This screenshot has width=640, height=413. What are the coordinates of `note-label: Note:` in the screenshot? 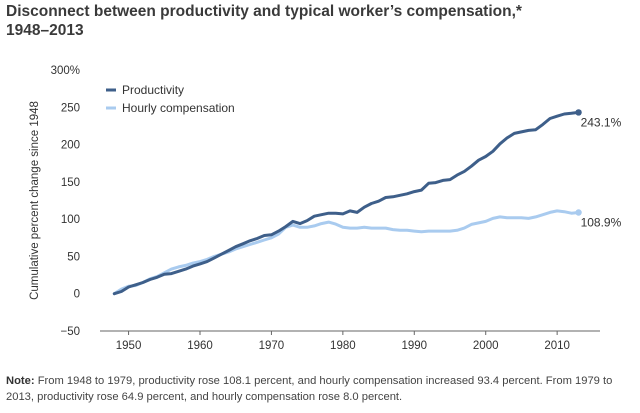 It's located at (20, 381).